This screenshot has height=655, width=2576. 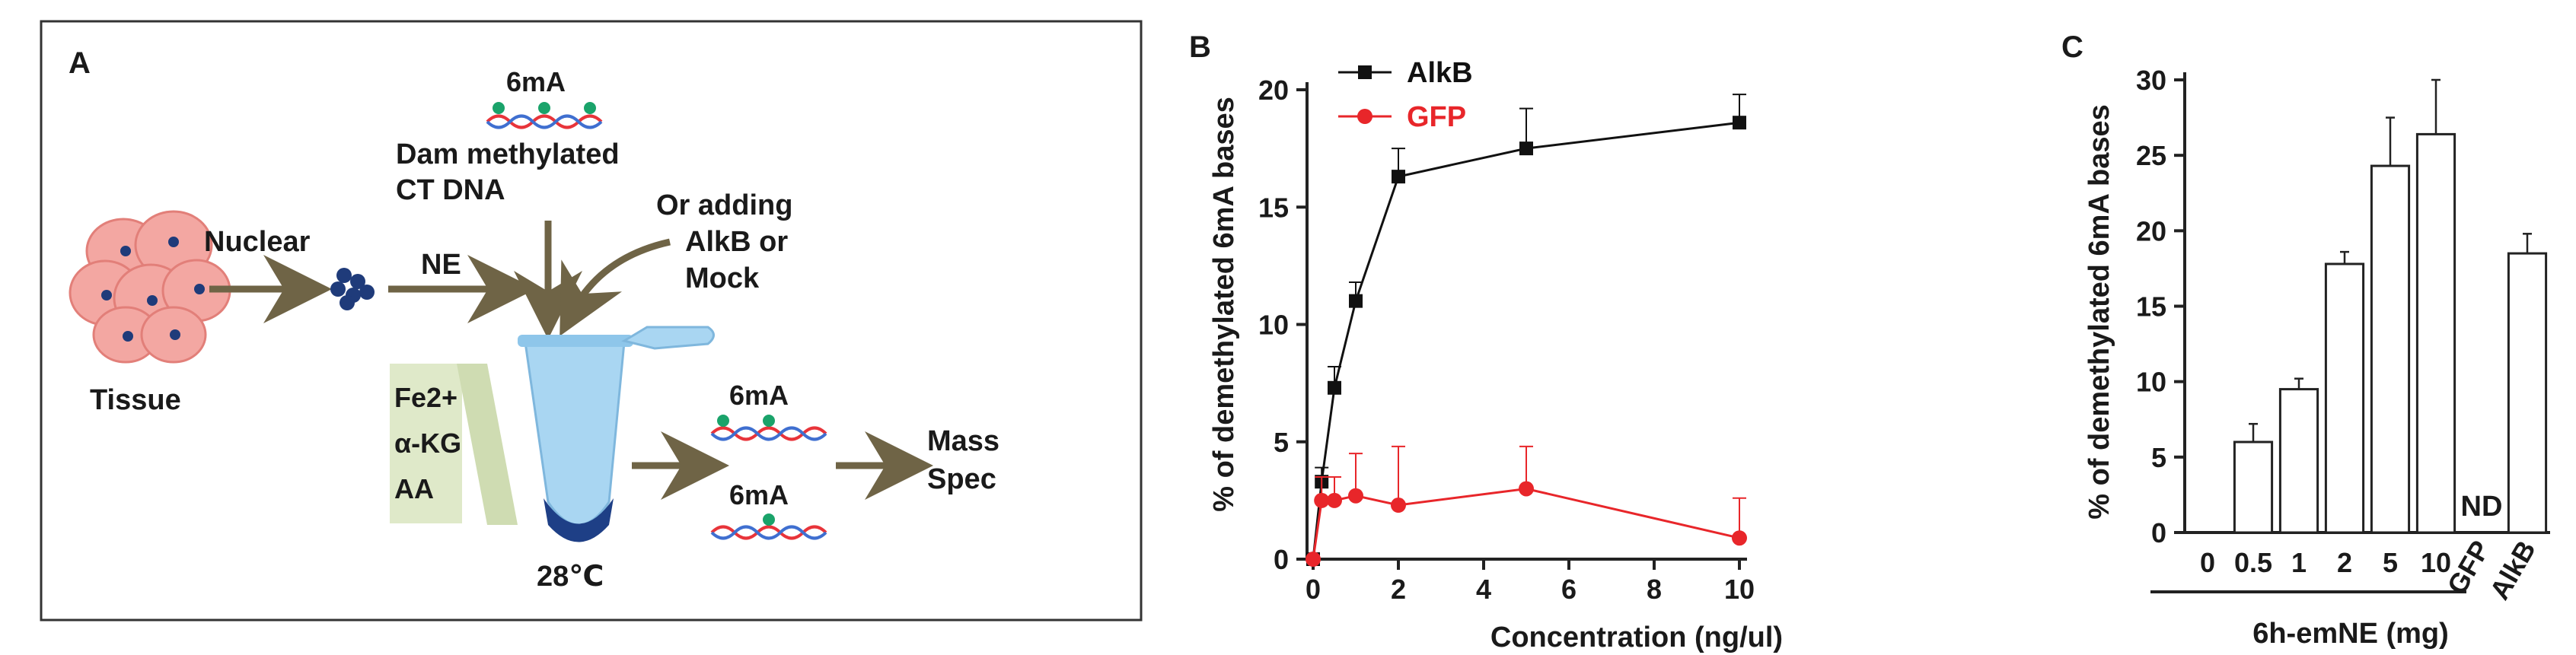 What do you see at coordinates (2151, 155) in the screenshot?
I see `chart-c-ytick-label: 25` at bounding box center [2151, 155].